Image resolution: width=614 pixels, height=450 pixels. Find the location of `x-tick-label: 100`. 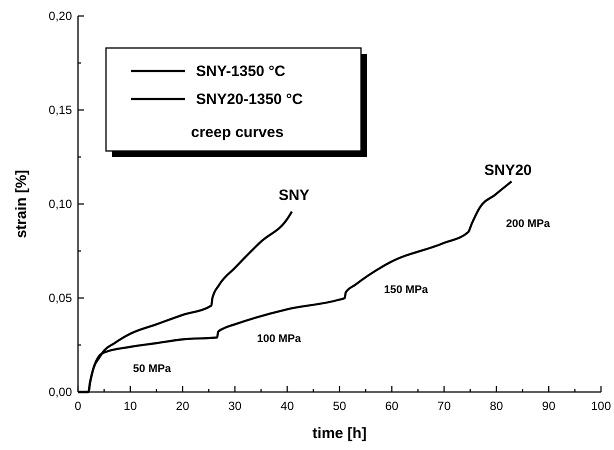

x-tick-label: 100 is located at coordinates (601, 406).